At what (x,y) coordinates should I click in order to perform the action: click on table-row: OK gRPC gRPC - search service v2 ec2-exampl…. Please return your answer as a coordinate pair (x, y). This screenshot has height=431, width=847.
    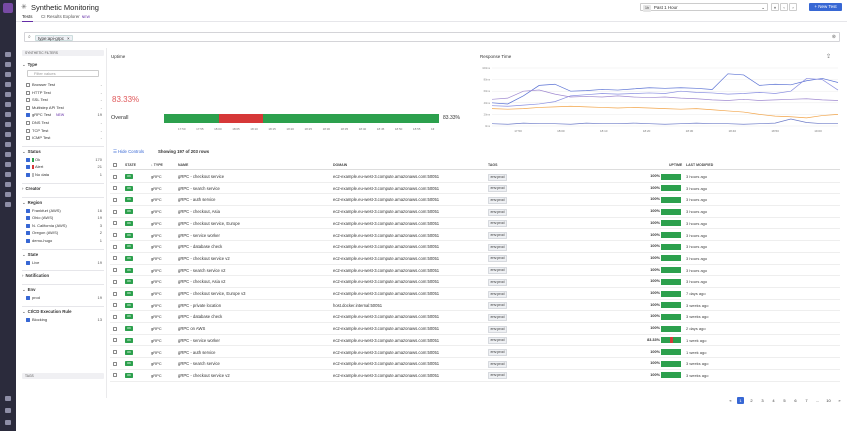
    Looking at the image, I should click on (475, 271).